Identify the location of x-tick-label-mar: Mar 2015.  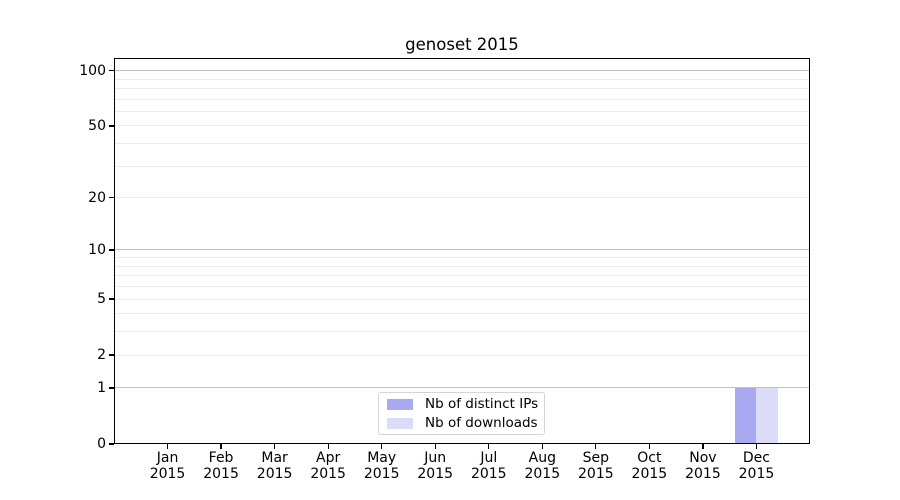
(275, 466).